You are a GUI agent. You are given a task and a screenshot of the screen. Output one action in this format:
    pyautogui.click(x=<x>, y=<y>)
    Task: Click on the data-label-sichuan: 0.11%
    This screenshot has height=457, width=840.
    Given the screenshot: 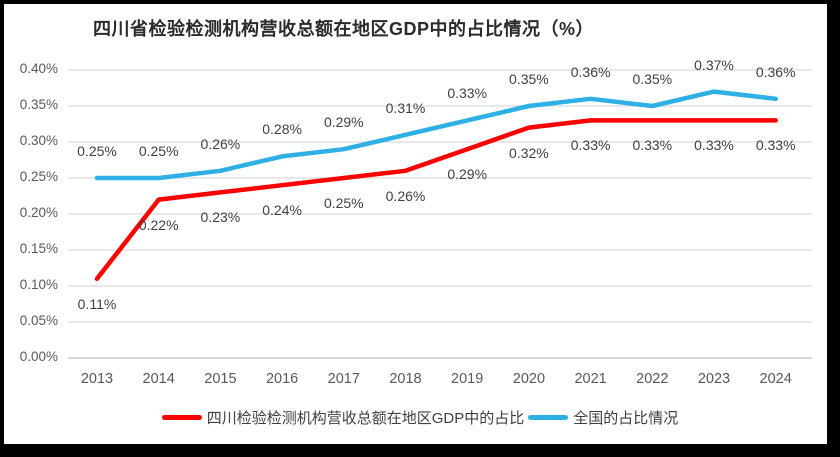 What is the action you would take?
    pyautogui.click(x=97, y=303)
    